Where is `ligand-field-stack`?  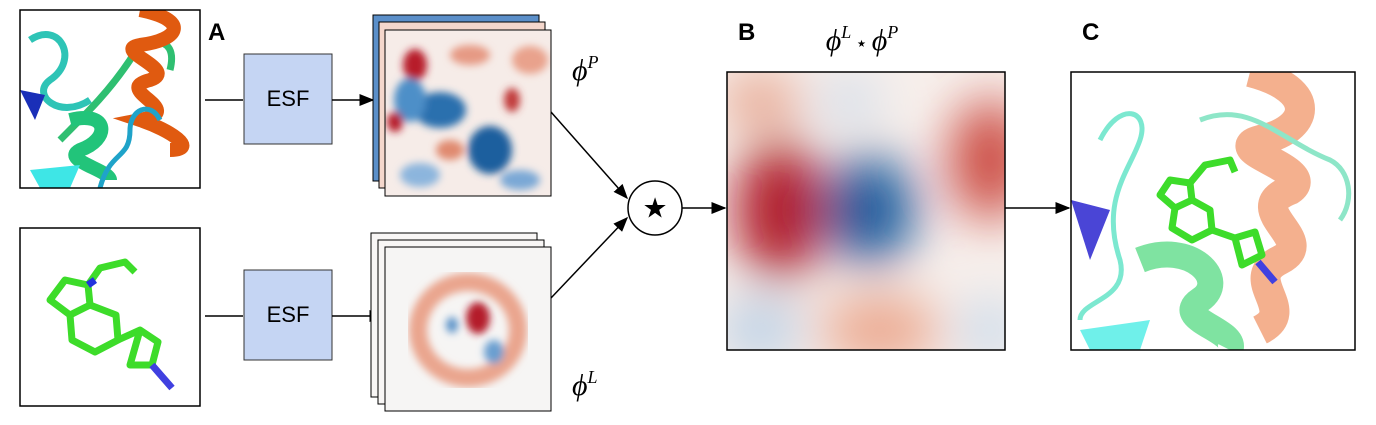 ligand-field-stack is located at coordinates (461, 322).